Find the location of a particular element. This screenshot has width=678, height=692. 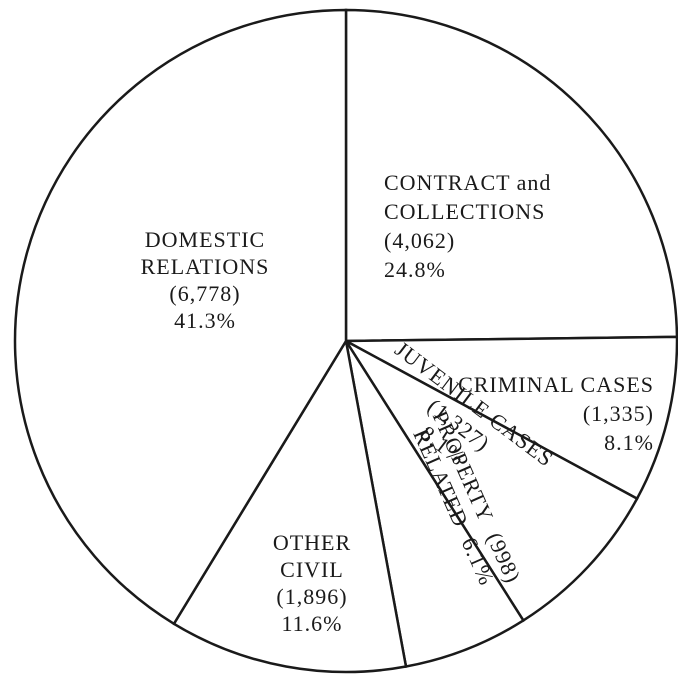

label-text: OTHER is located at coordinates (312, 542).